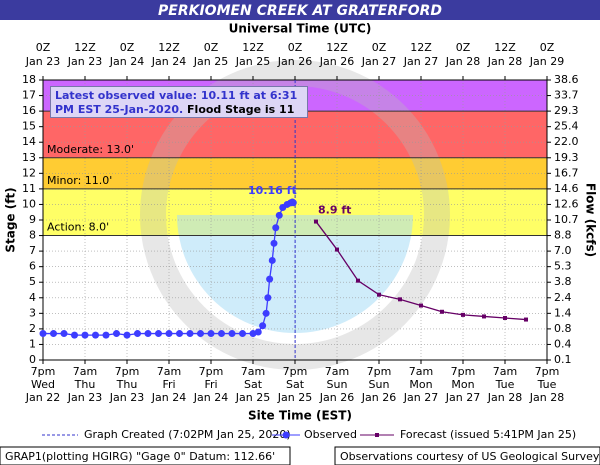 The height and width of the screenshot is (465, 600). Describe the element at coordinates (566, 141) in the screenshot. I see `y2-tick-label: 22.0` at that location.